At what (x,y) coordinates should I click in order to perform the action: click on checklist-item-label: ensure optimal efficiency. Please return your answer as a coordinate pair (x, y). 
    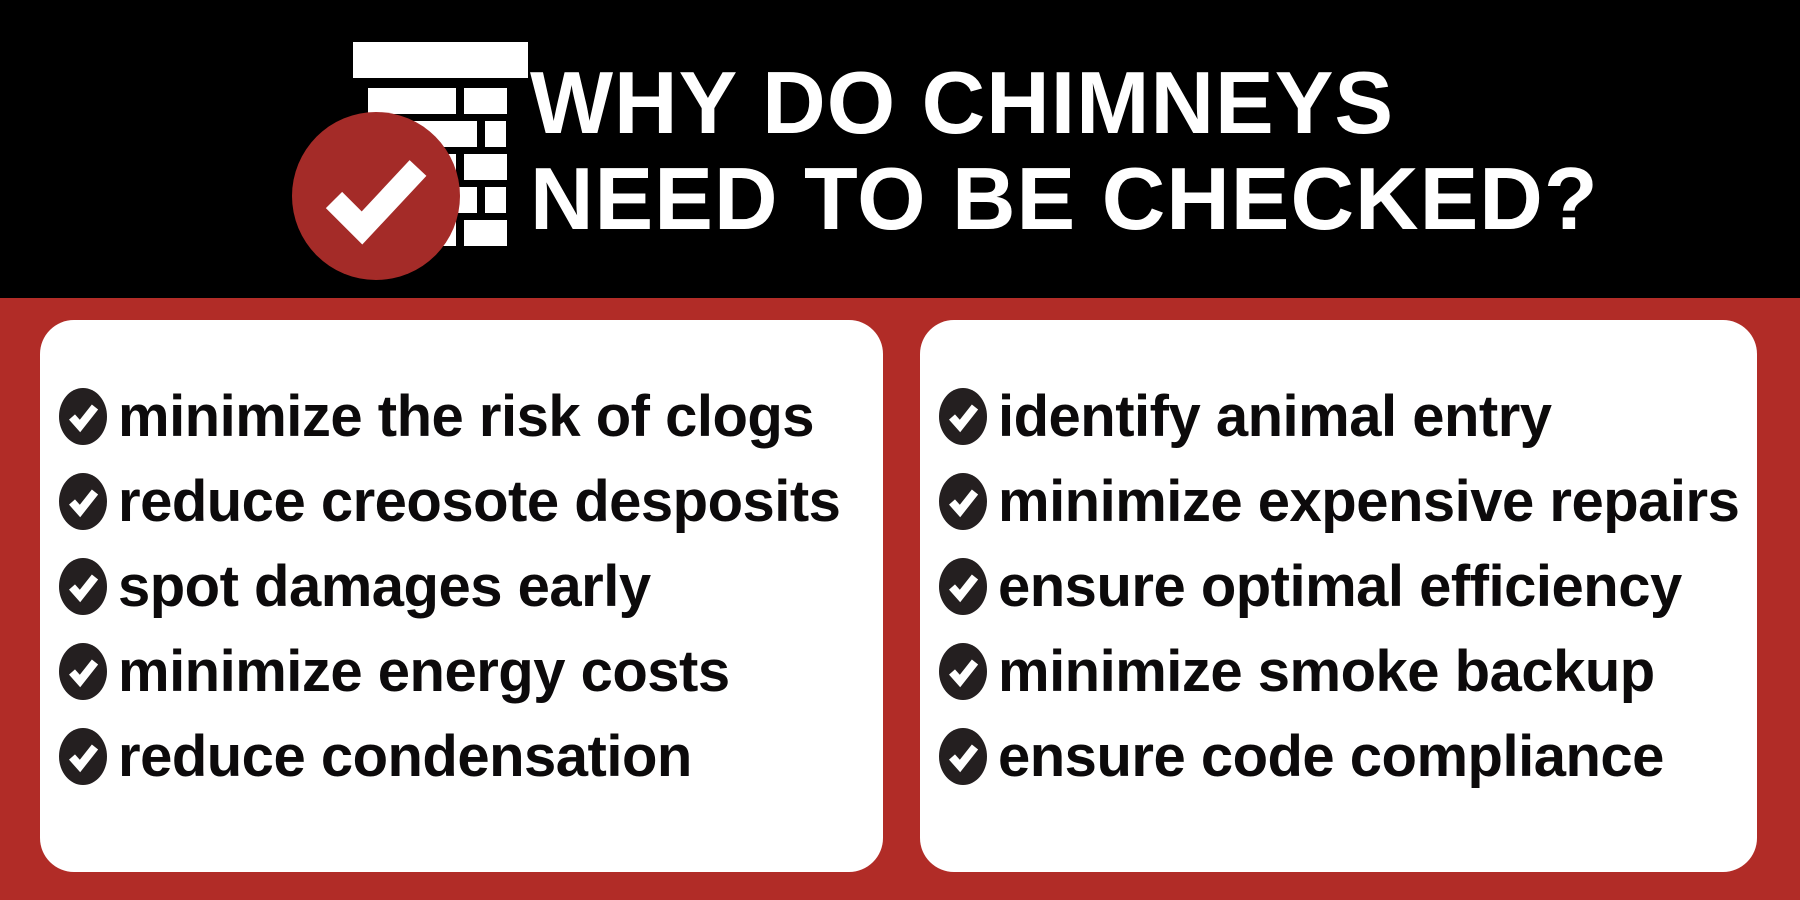
    Looking at the image, I should click on (1340, 586).